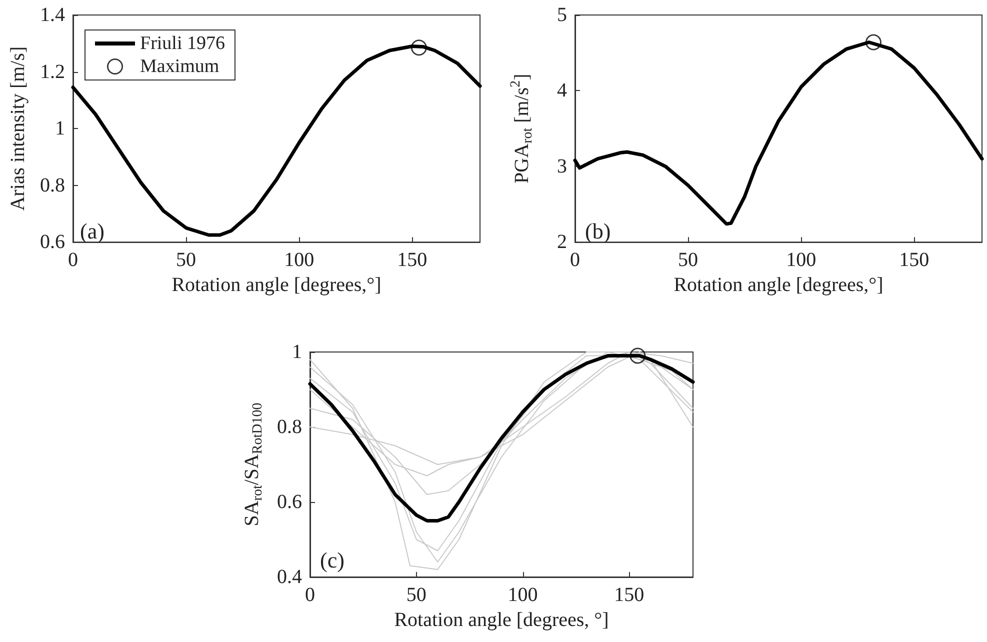  Describe the element at coordinates (562, 166) in the screenshot. I see `y-tick-label: 3` at that location.